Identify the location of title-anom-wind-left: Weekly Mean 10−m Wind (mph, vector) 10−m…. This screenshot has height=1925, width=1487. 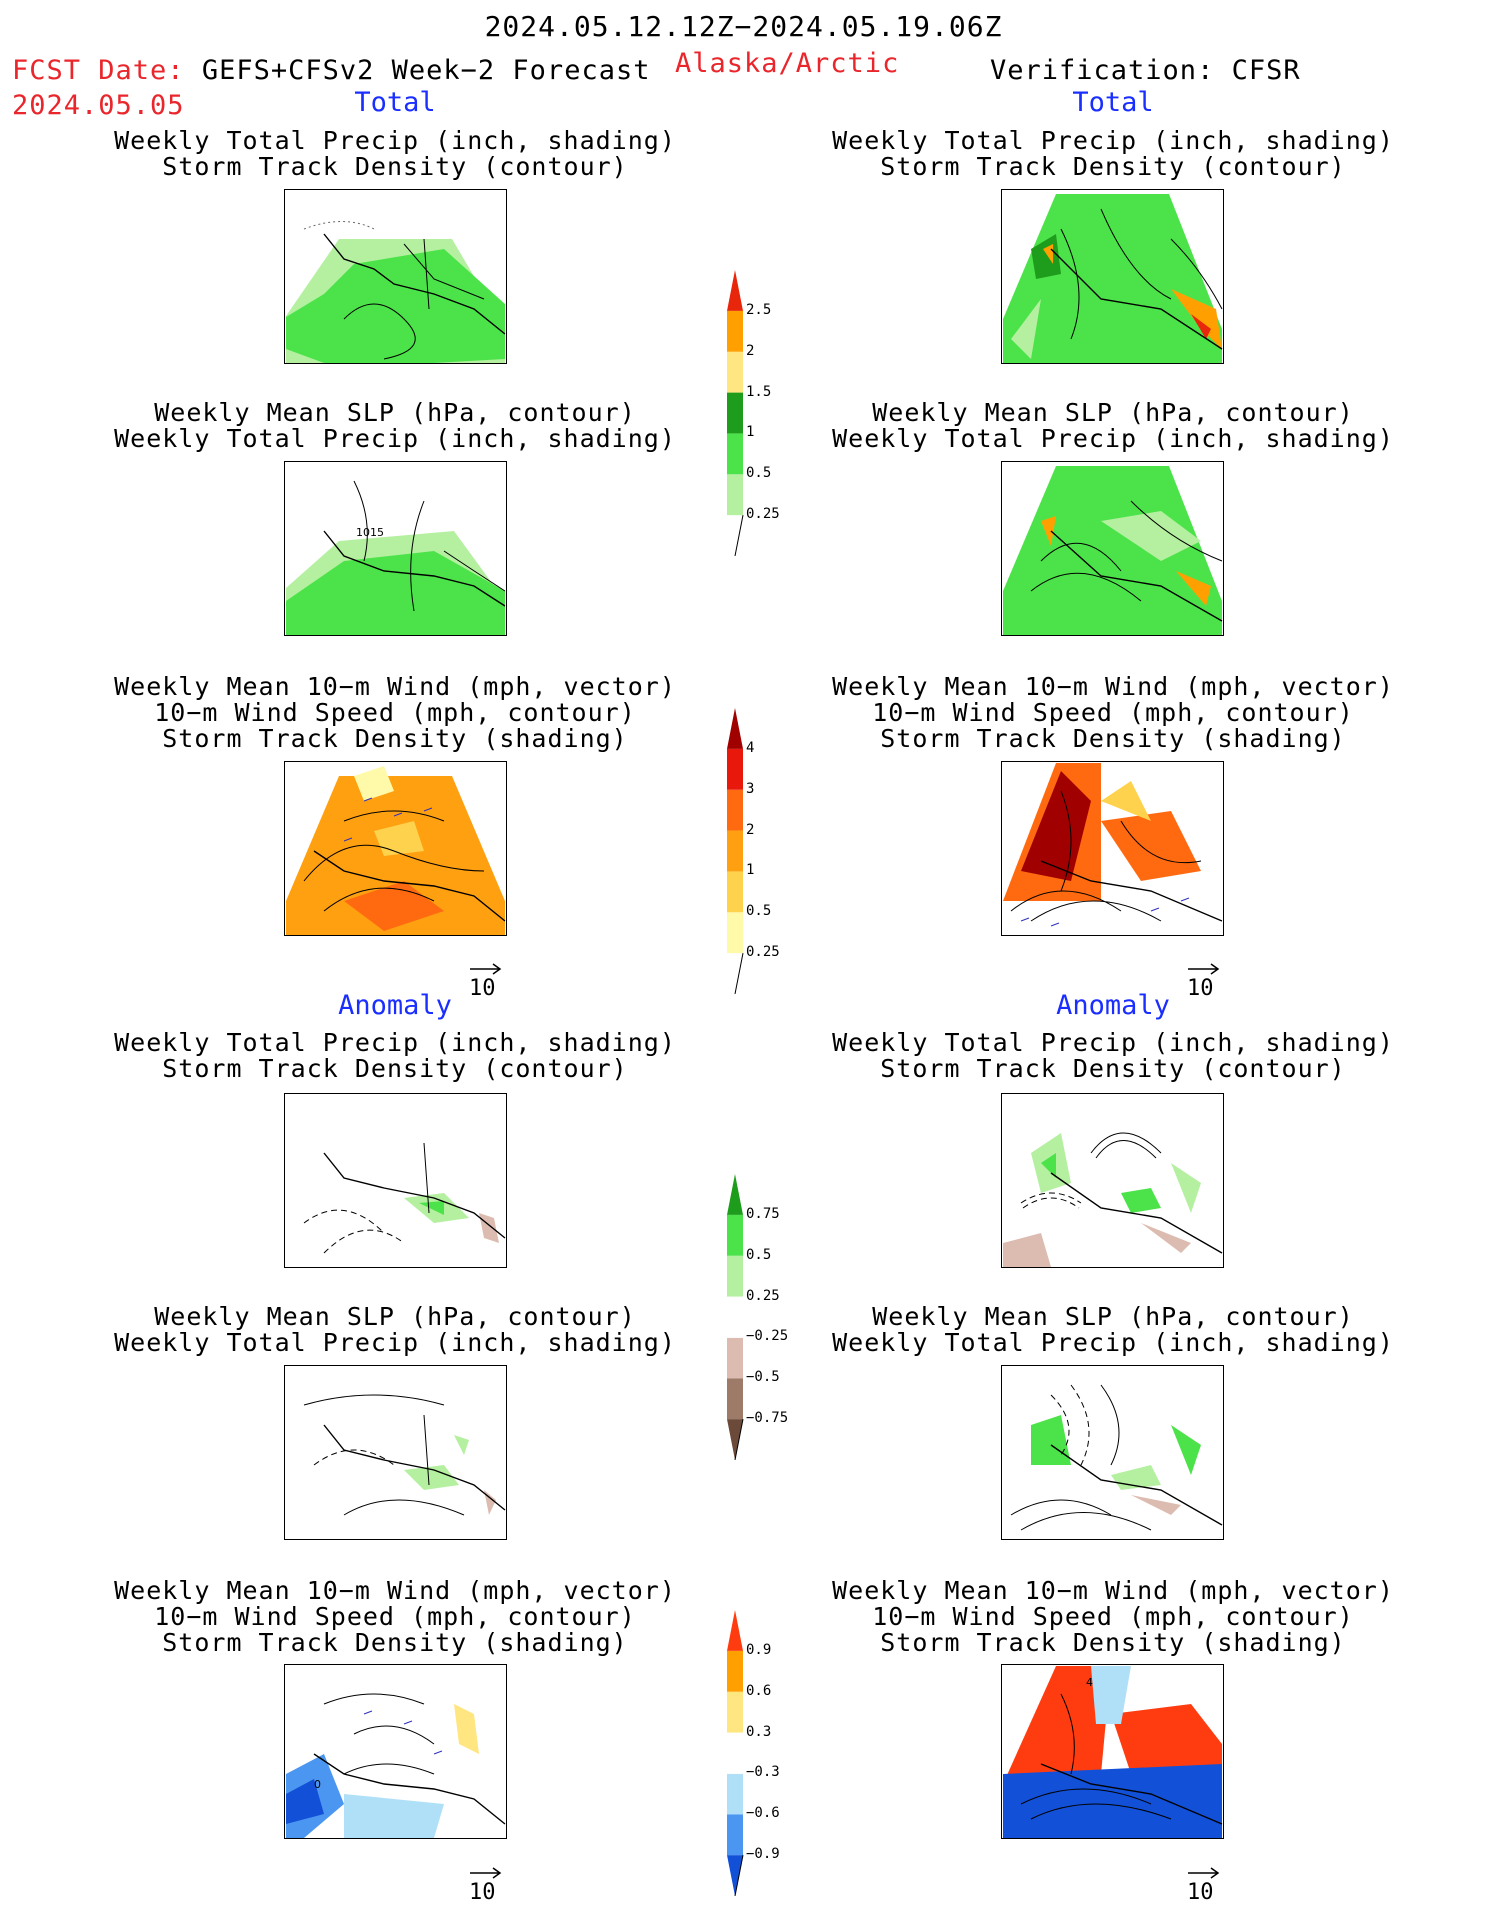
(395, 1617).